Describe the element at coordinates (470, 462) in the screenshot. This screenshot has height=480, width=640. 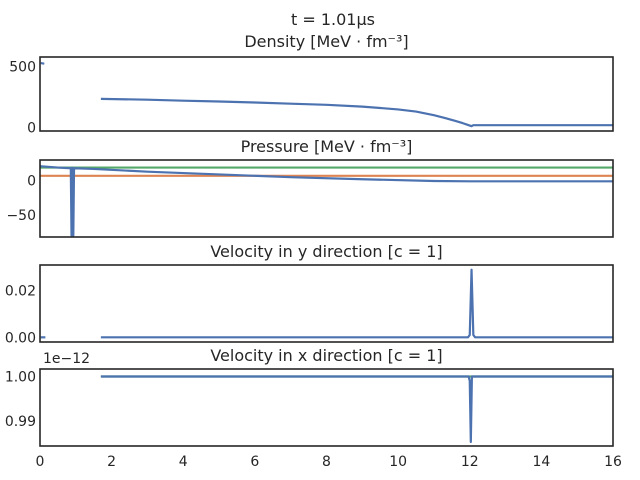
I see `x-tick-label: 12` at that location.